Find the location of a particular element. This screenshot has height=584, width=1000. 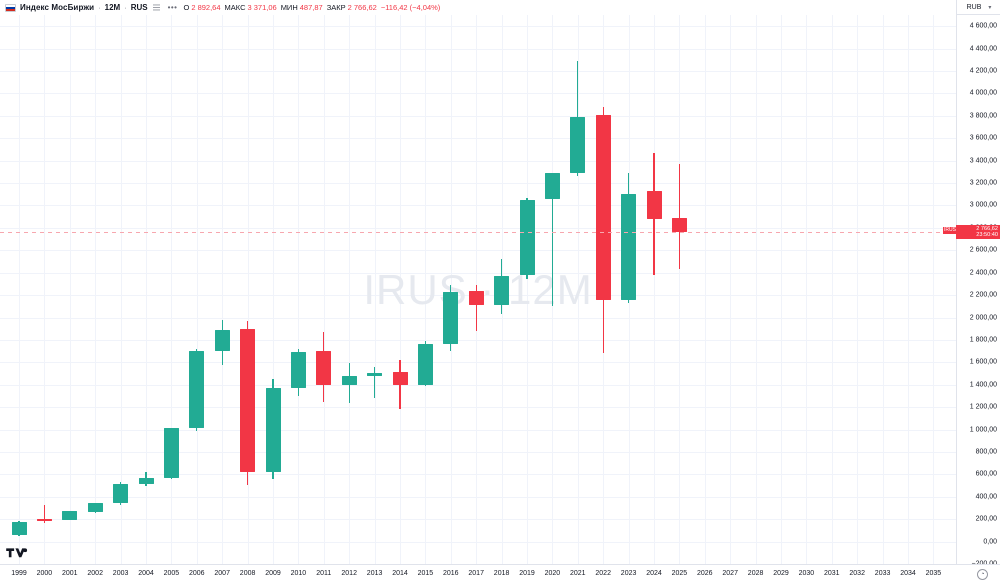

currency-label: RUB is located at coordinates (974, 7).